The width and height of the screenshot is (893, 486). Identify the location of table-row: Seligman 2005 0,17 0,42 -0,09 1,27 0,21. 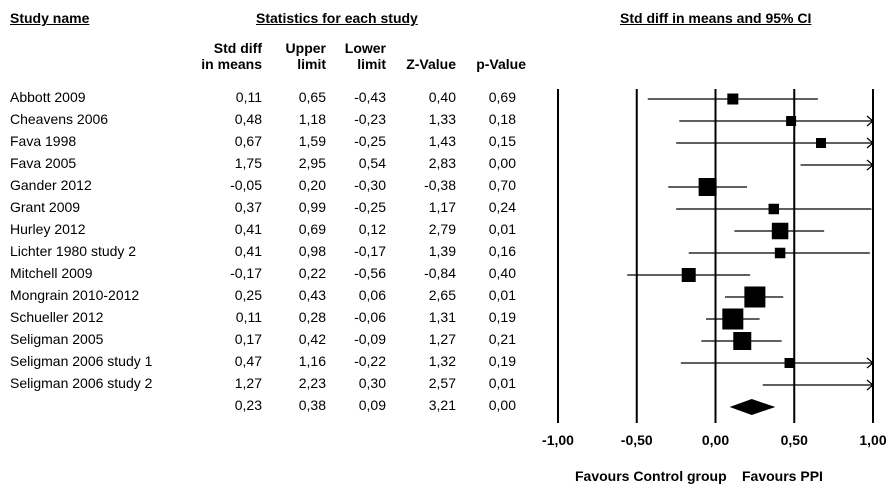
(265, 342).